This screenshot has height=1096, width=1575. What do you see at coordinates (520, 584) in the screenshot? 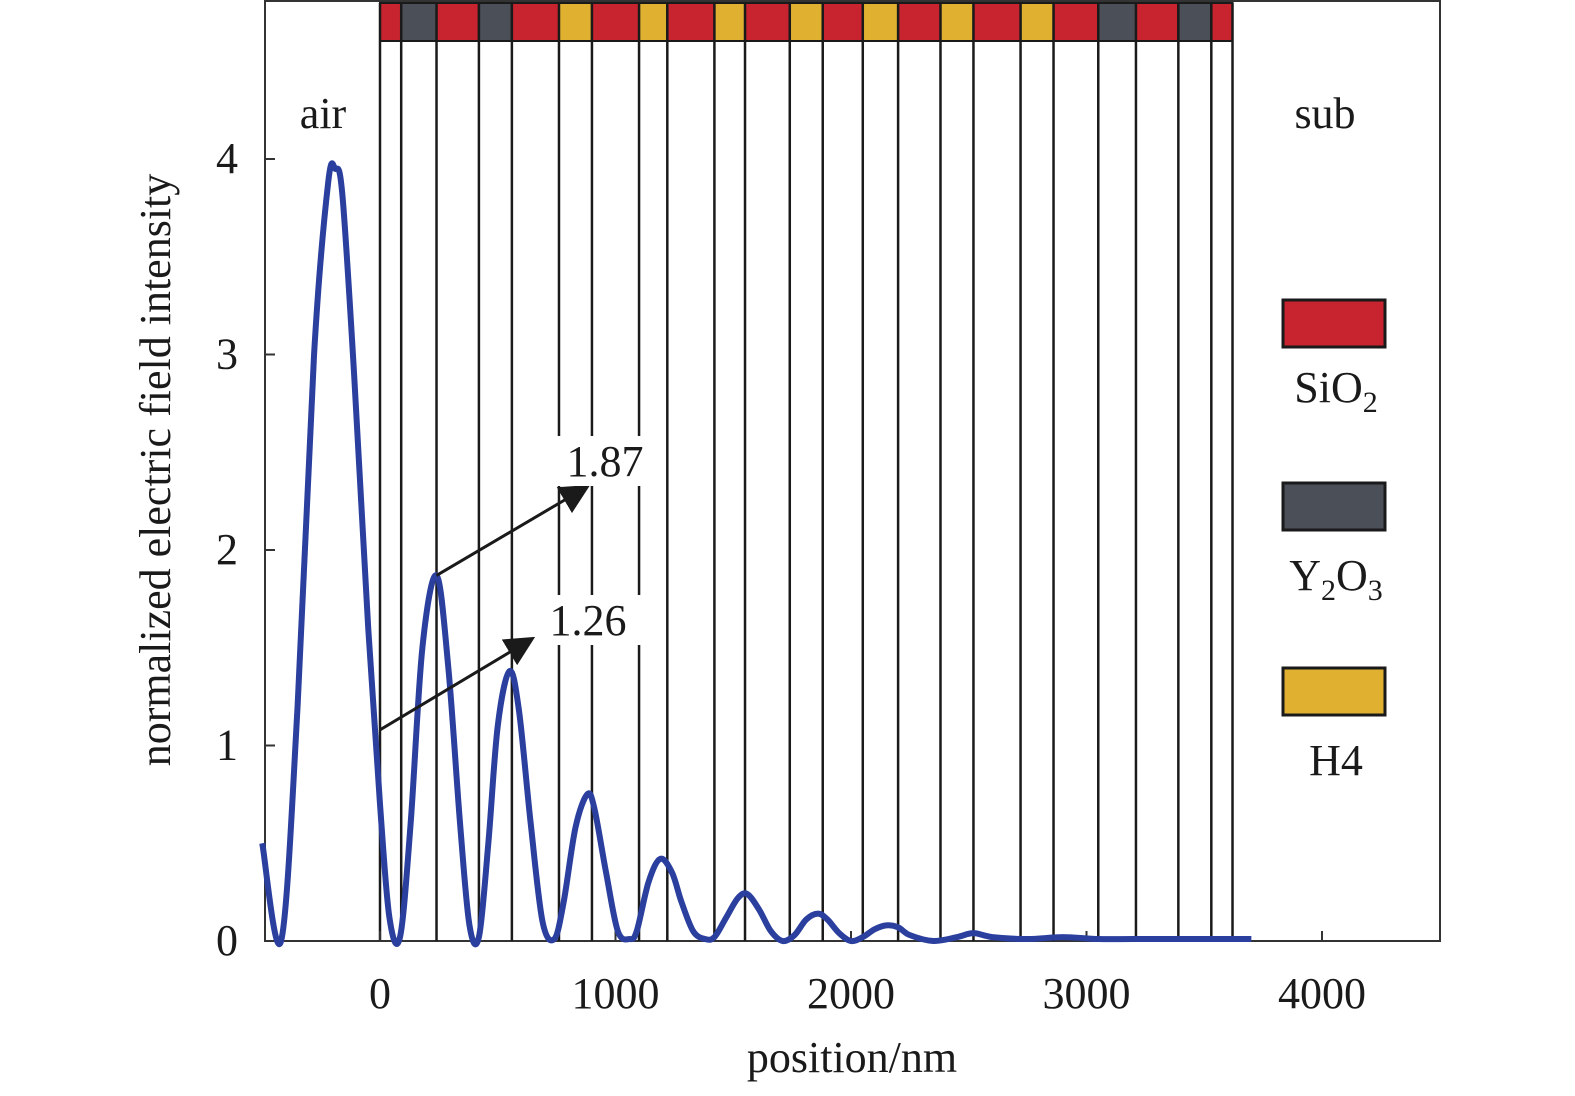
I see `annotation-group: 1.87 1.26` at bounding box center [520, 584].